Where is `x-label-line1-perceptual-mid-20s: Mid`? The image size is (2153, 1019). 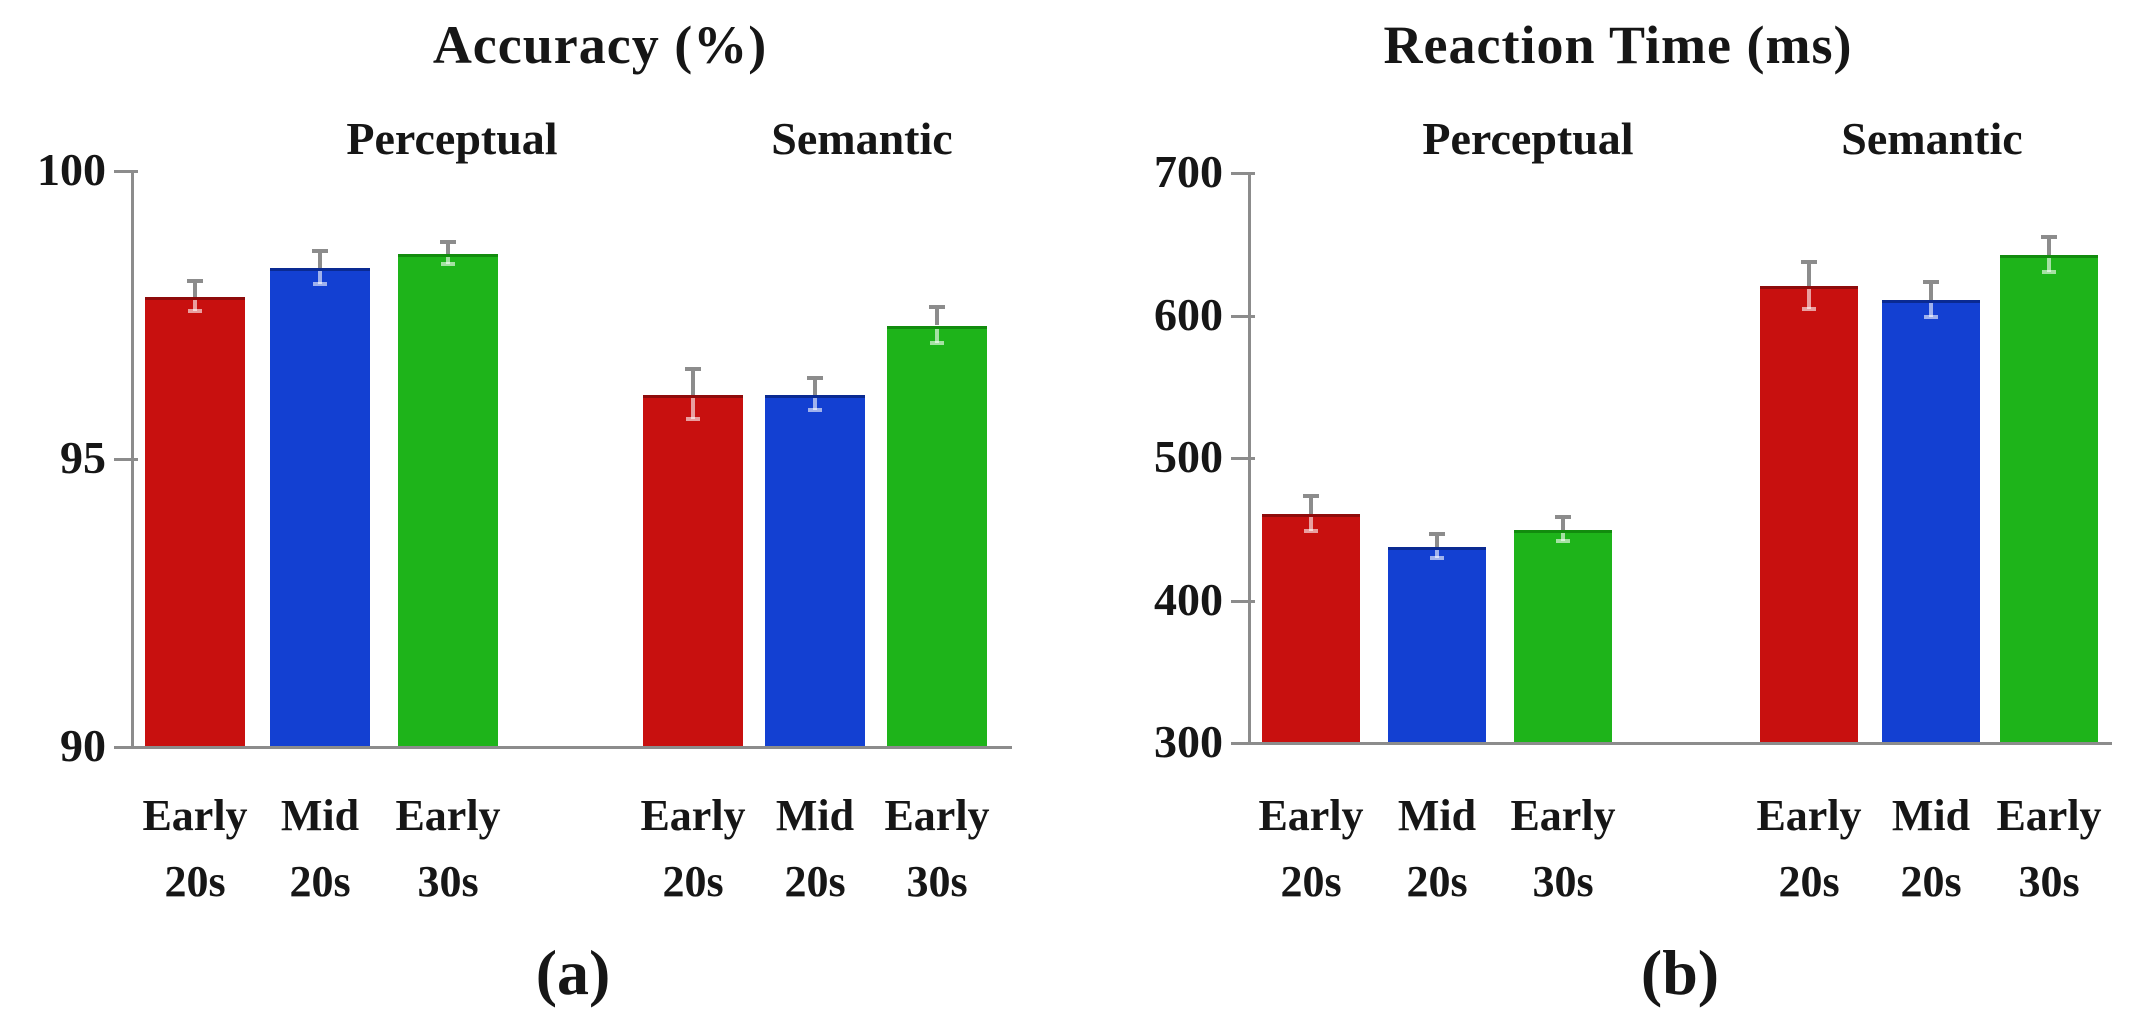
x-label-line1-perceptual-mid-20s: Mid is located at coordinates (1437, 815).